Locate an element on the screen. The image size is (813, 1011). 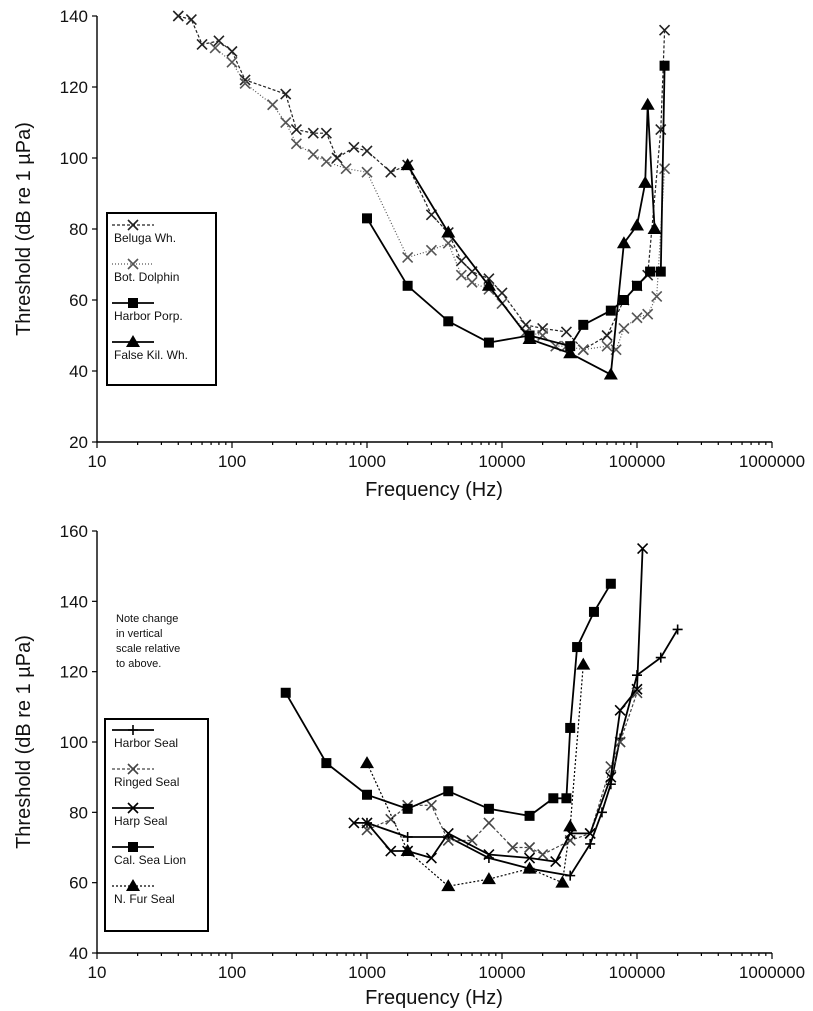
series-line-n-fur-seal is located at coordinates (475, 775).